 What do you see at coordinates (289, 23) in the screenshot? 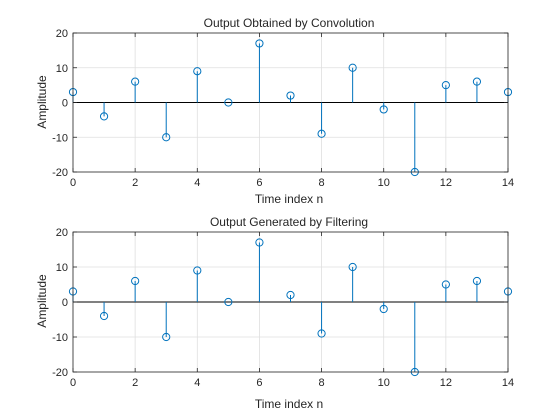
I see `chart-title: Output Obtained by Convolution` at bounding box center [289, 23].